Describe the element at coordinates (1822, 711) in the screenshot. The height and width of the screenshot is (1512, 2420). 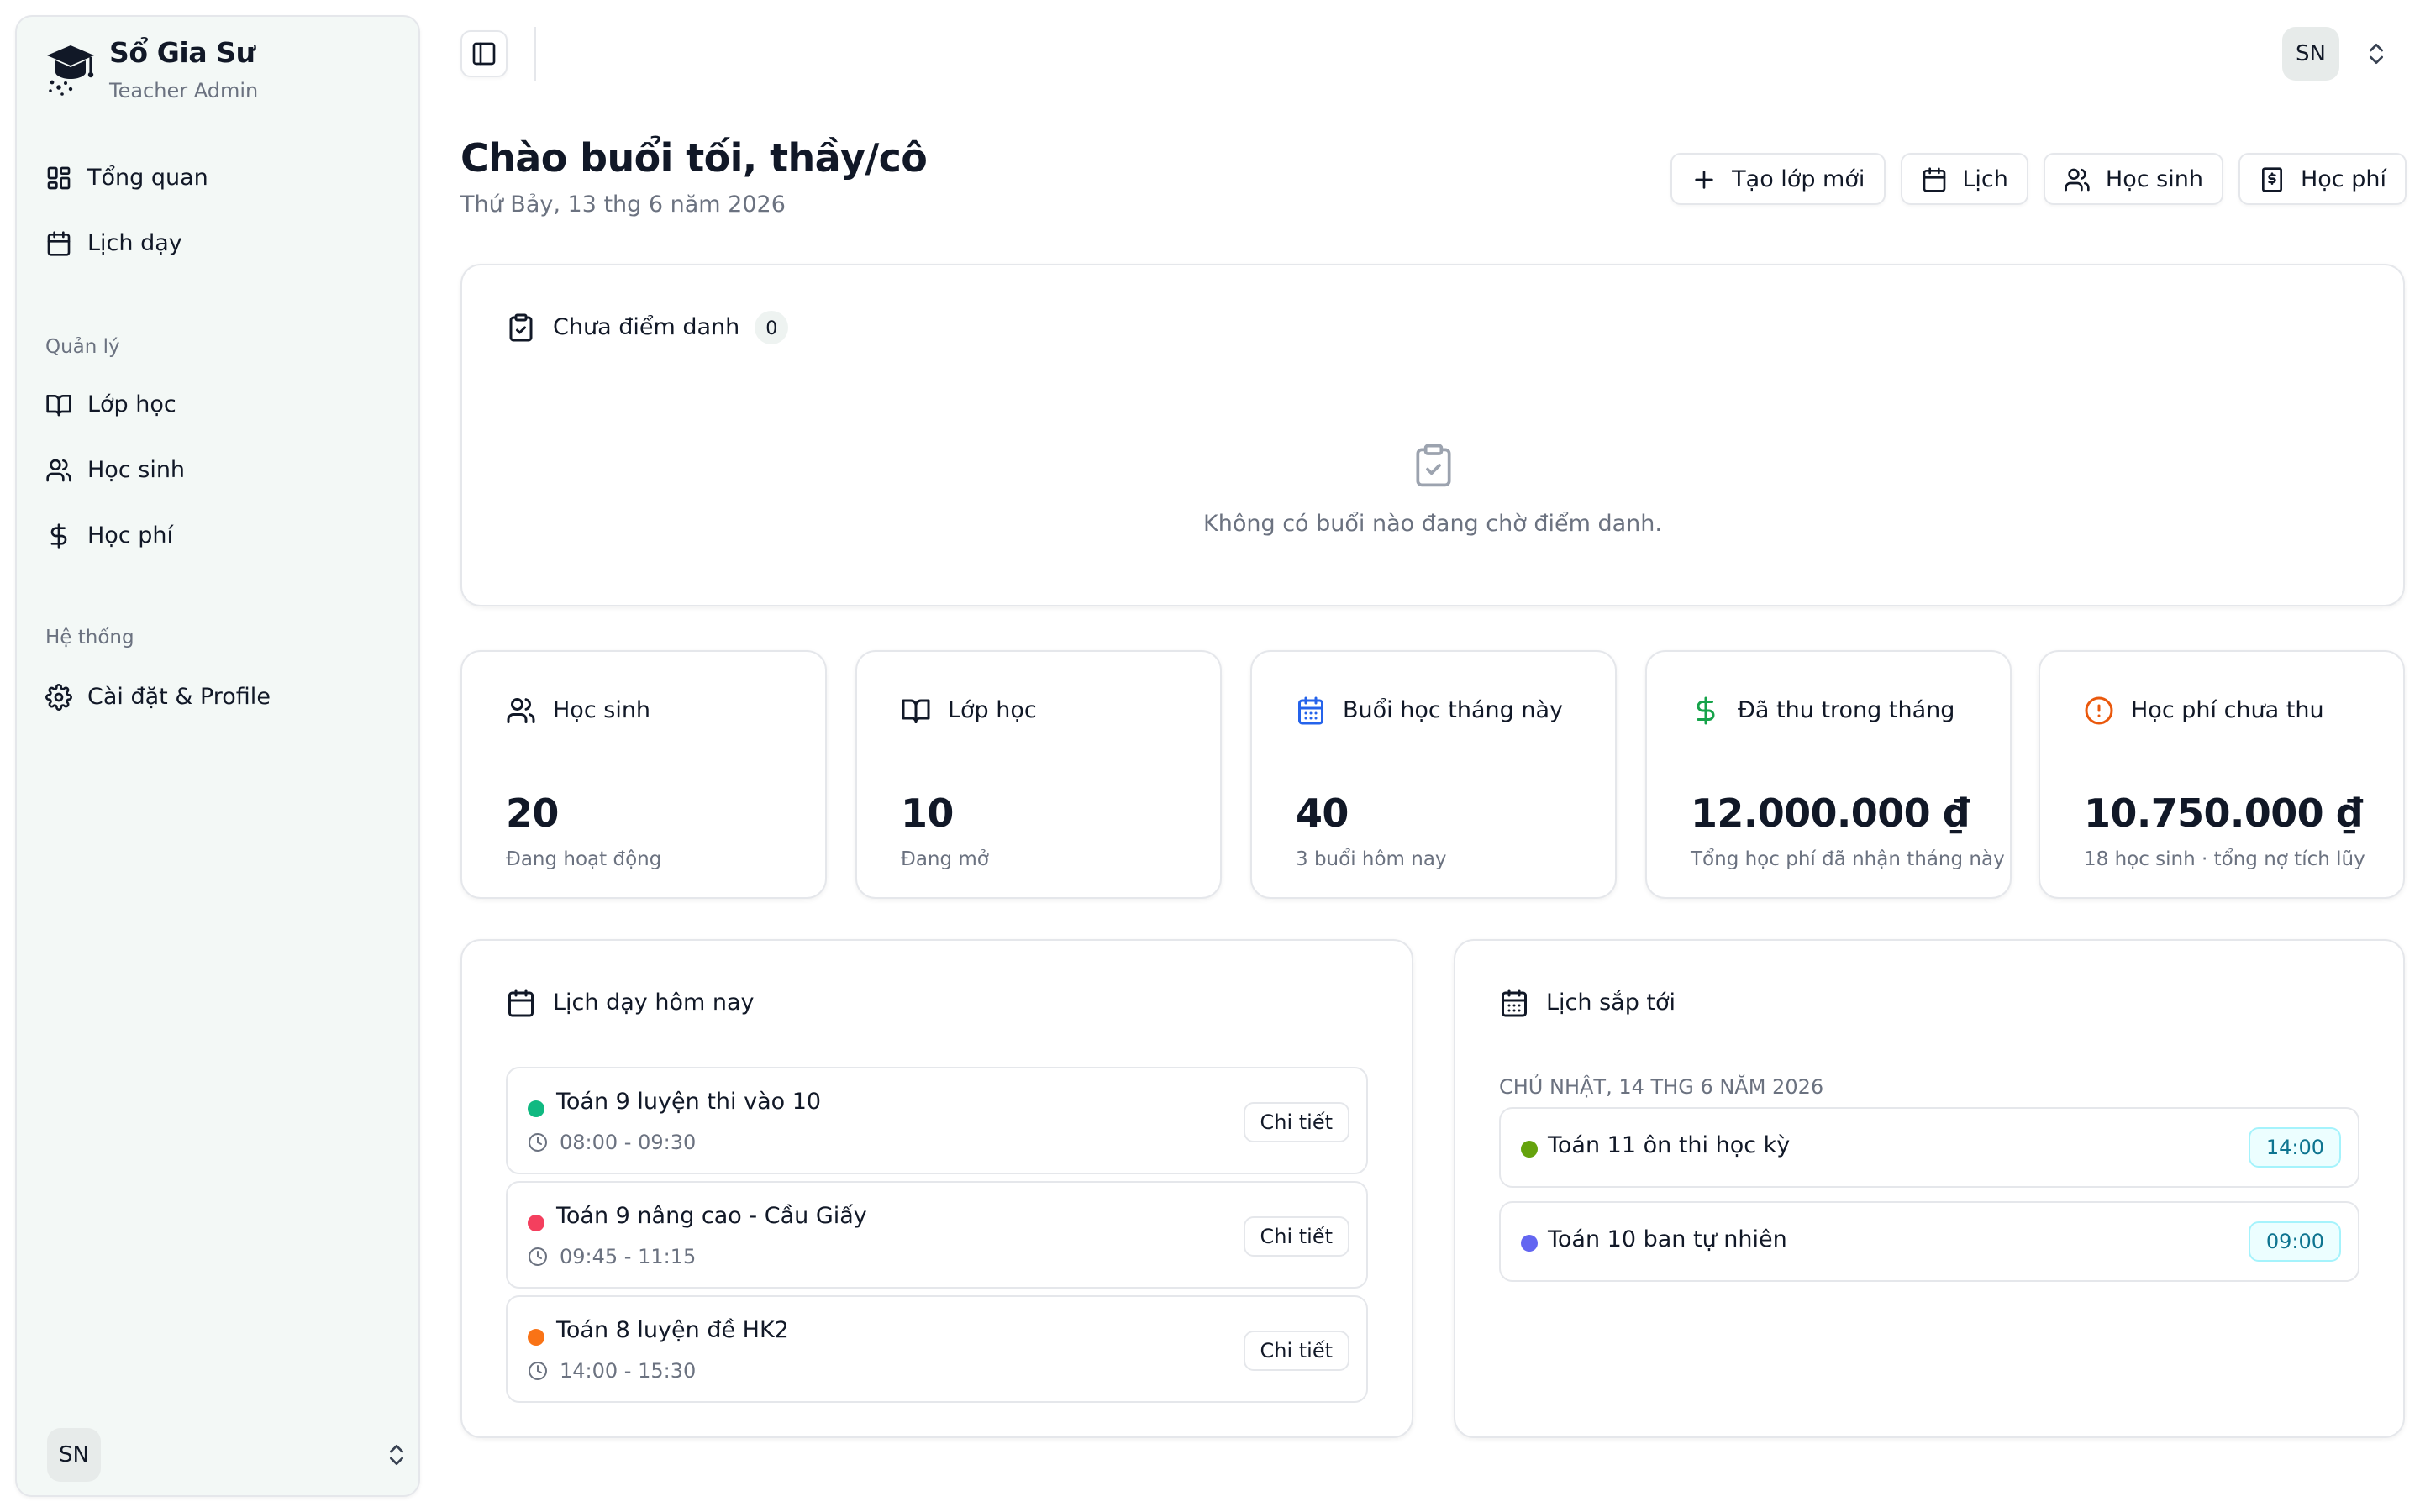
I see `card-header: Đã thu trong tháng` at that location.